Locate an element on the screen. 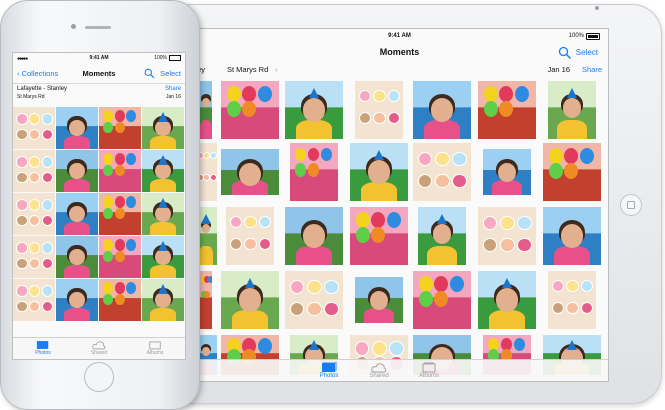  ipad-nav-bar: Moments Select is located at coordinates (399, 53).